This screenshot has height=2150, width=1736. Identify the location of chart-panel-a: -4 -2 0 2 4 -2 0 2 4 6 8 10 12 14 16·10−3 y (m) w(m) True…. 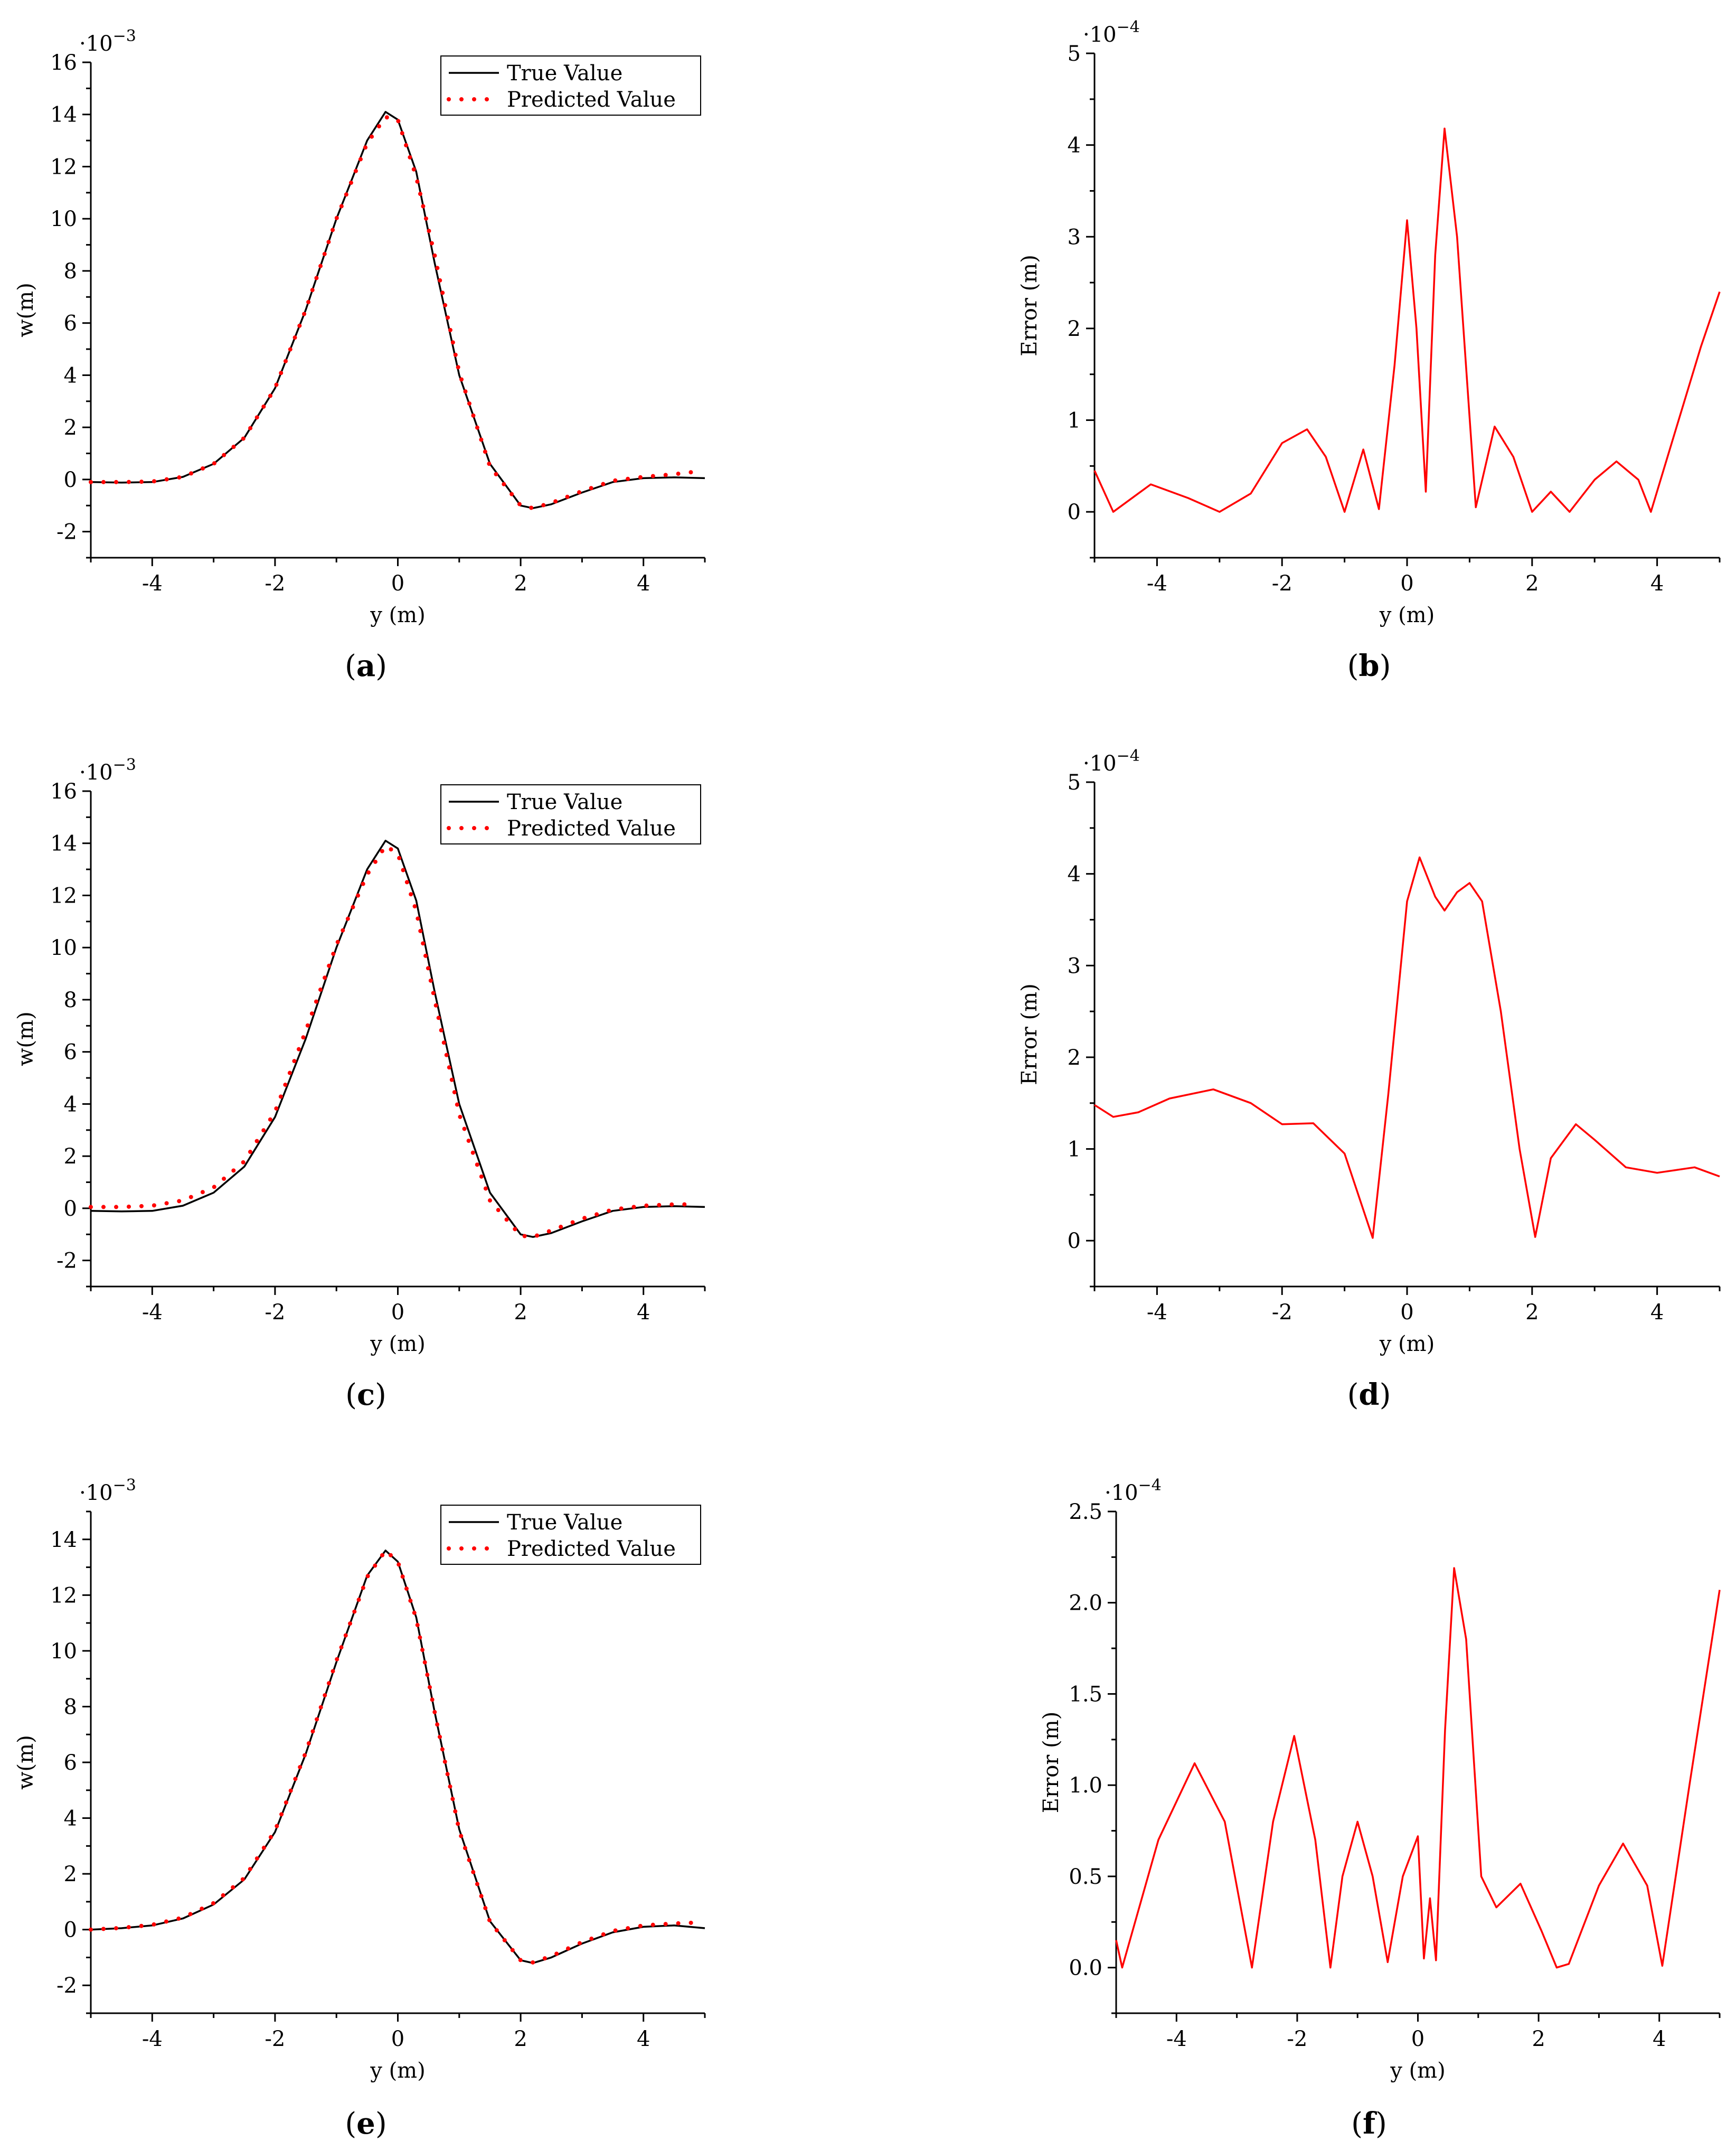
(360, 355).